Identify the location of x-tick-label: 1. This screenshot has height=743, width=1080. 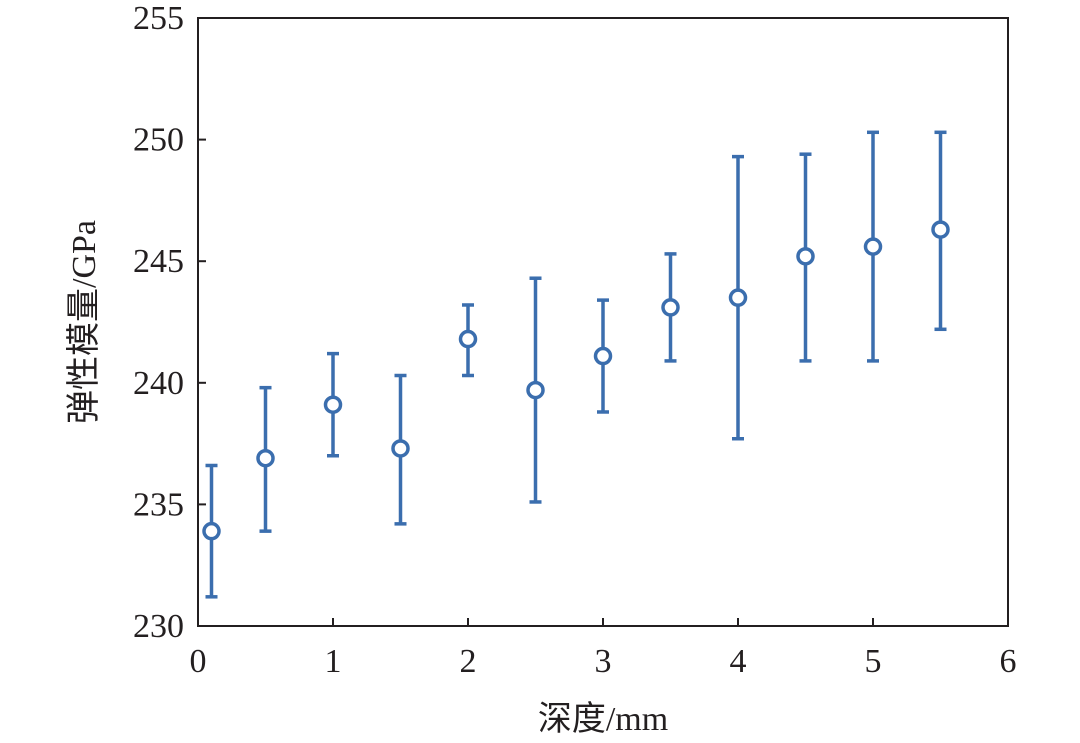
(333, 661).